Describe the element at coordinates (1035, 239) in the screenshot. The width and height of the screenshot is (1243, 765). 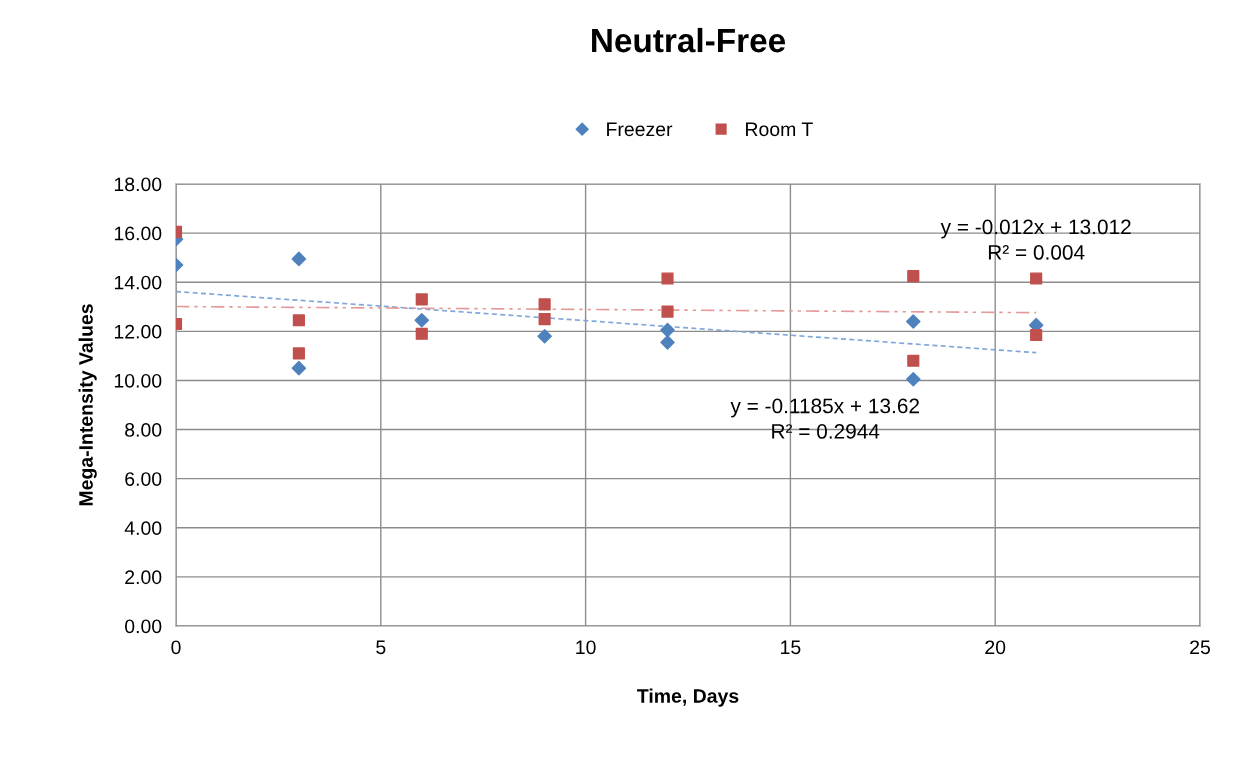
I see `annotation: y = -0.012x + 13.012 R² = 0.004` at that location.